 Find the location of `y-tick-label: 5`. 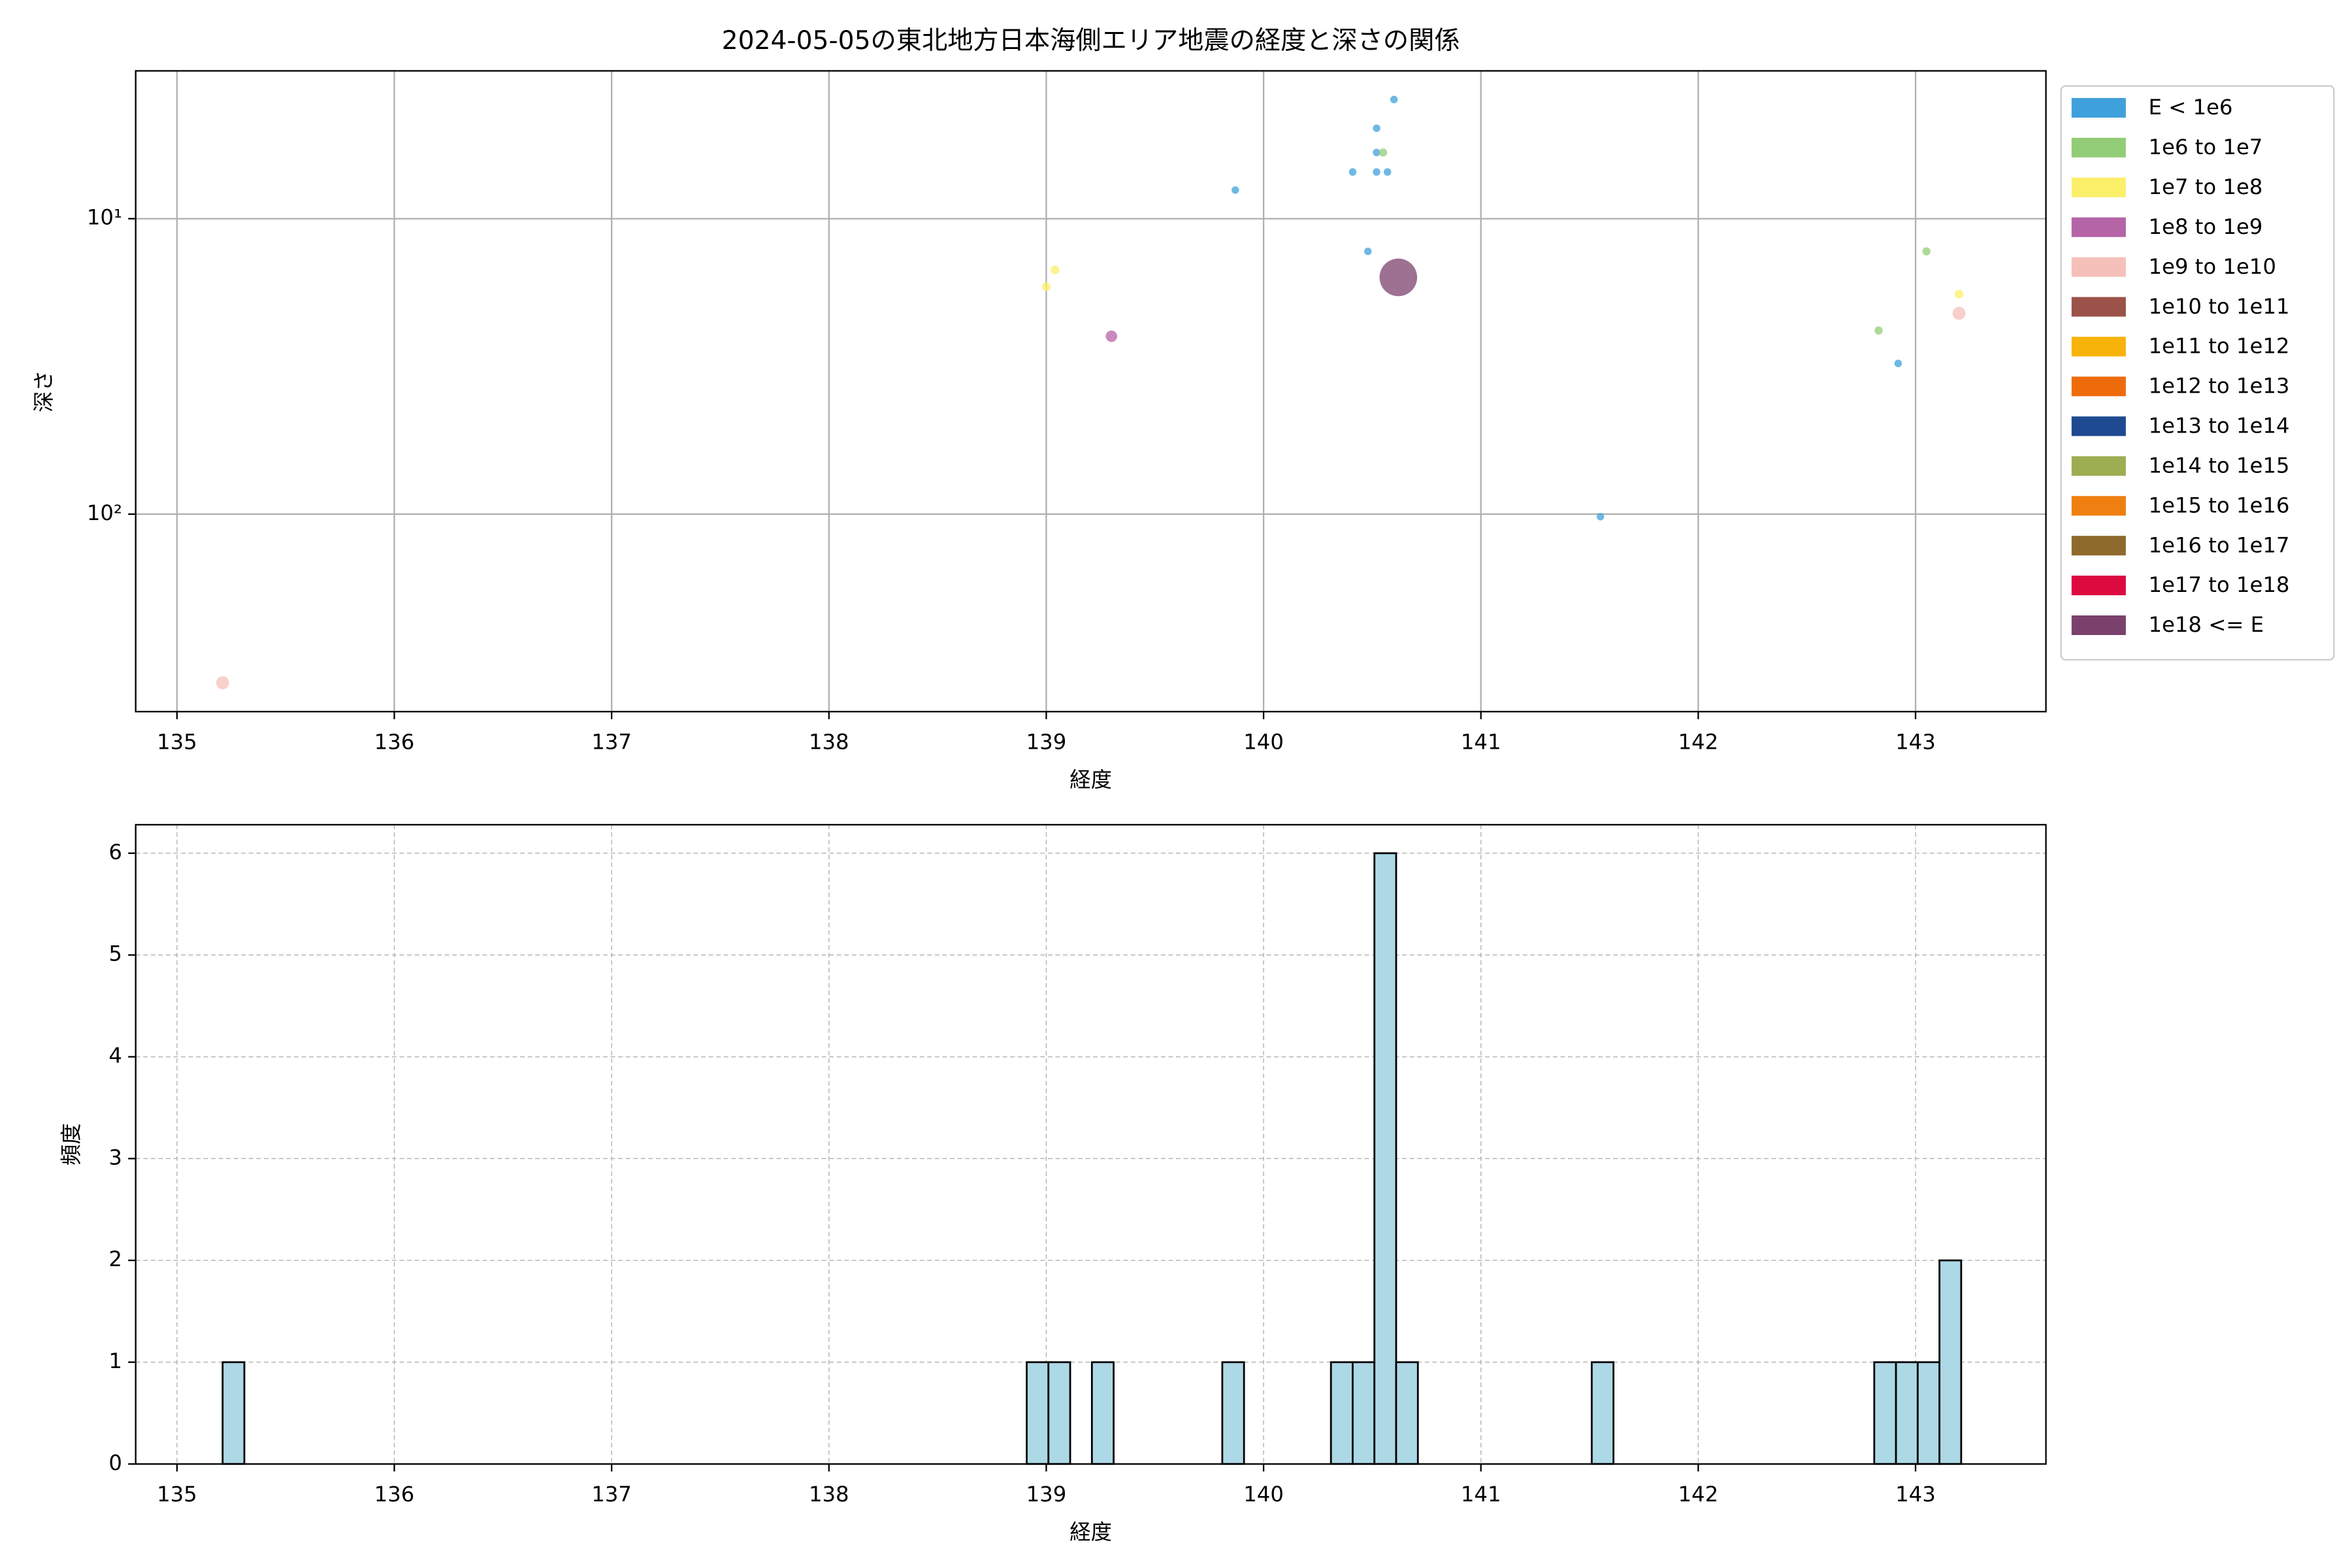

y-tick-label: 5 is located at coordinates (115, 953).